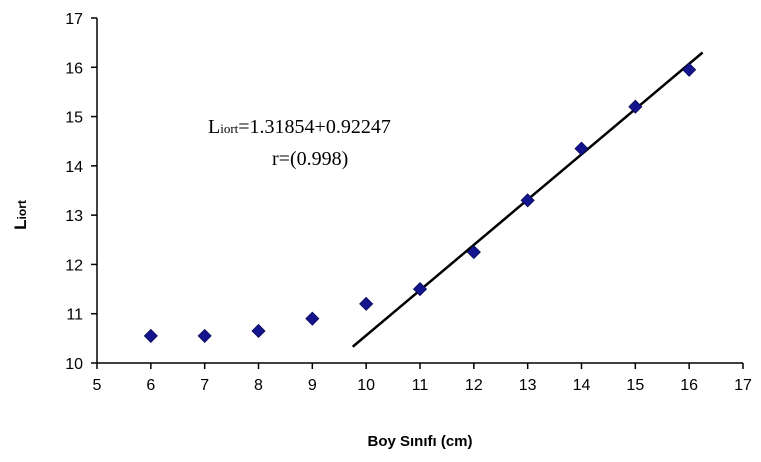 This screenshot has width=761, height=462. I want to click on x-axis-title: Boy Sınıfı (cm), so click(419, 441).